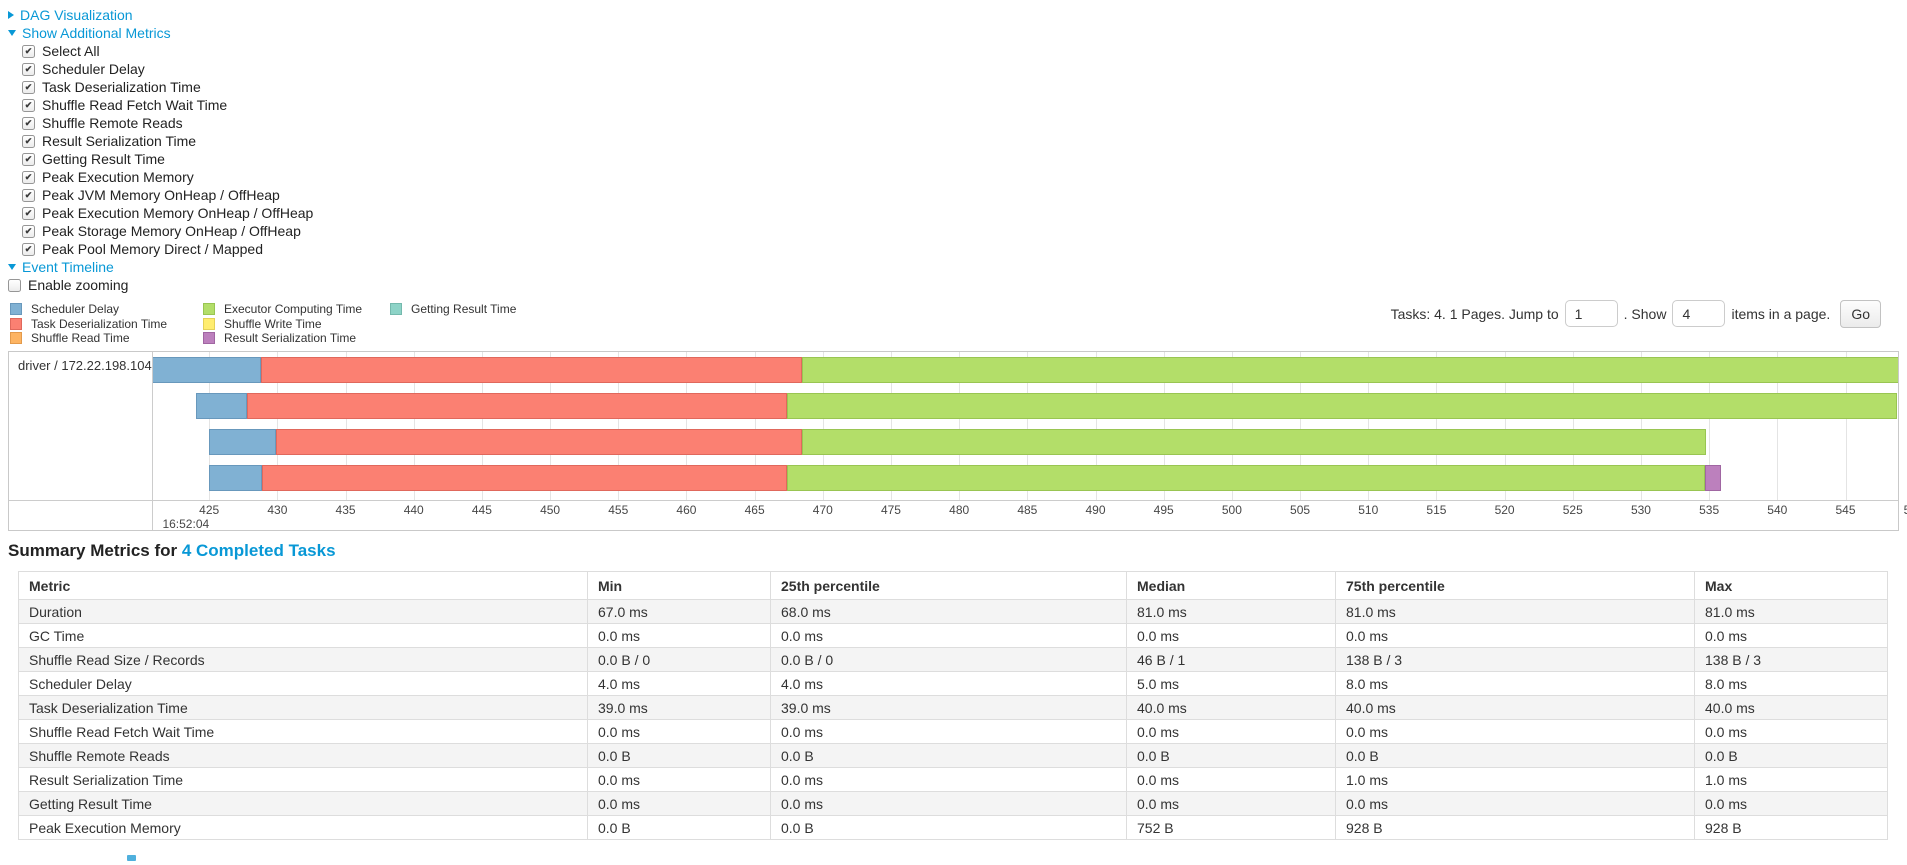 The height and width of the screenshot is (865, 1907). Describe the element at coordinates (167, 231) in the screenshot. I see `metric-checkbox-row: ✔ Peak Storage Memory OnHeap / OffHeap` at that location.